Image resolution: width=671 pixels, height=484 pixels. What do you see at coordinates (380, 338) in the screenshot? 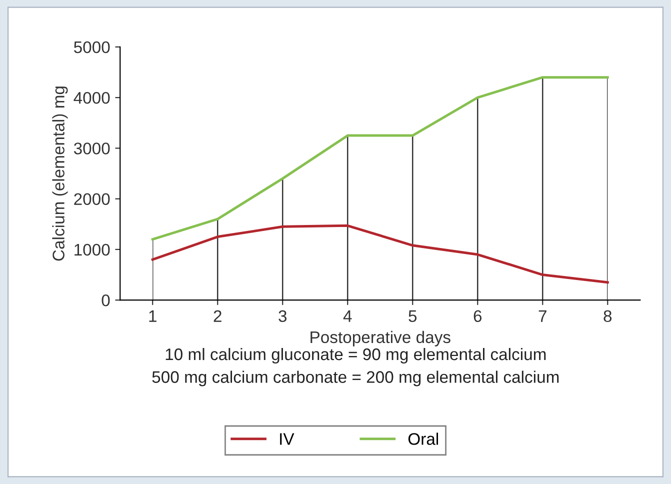
I see `x-axis-title: Postoperative days` at bounding box center [380, 338].